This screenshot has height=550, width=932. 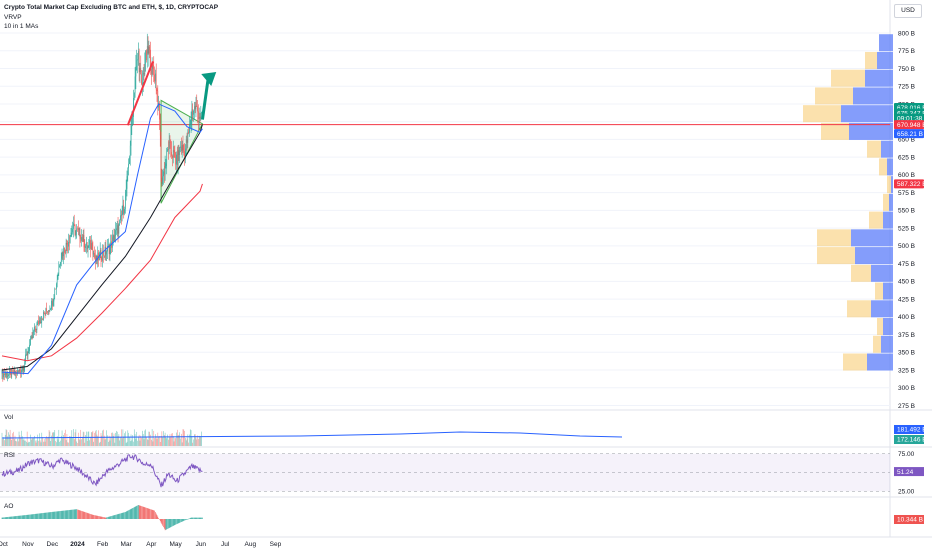 I want to click on volume-profile-bar-yellow, so click(x=889, y=185).